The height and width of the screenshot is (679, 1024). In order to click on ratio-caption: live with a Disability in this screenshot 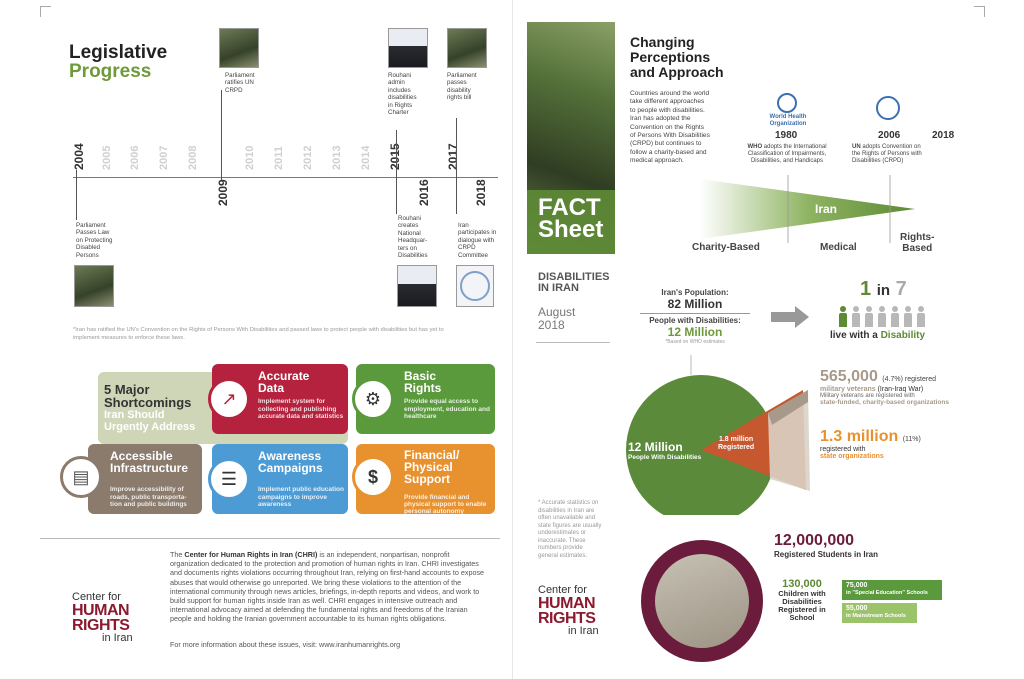, I will do `click(877, 335)`.